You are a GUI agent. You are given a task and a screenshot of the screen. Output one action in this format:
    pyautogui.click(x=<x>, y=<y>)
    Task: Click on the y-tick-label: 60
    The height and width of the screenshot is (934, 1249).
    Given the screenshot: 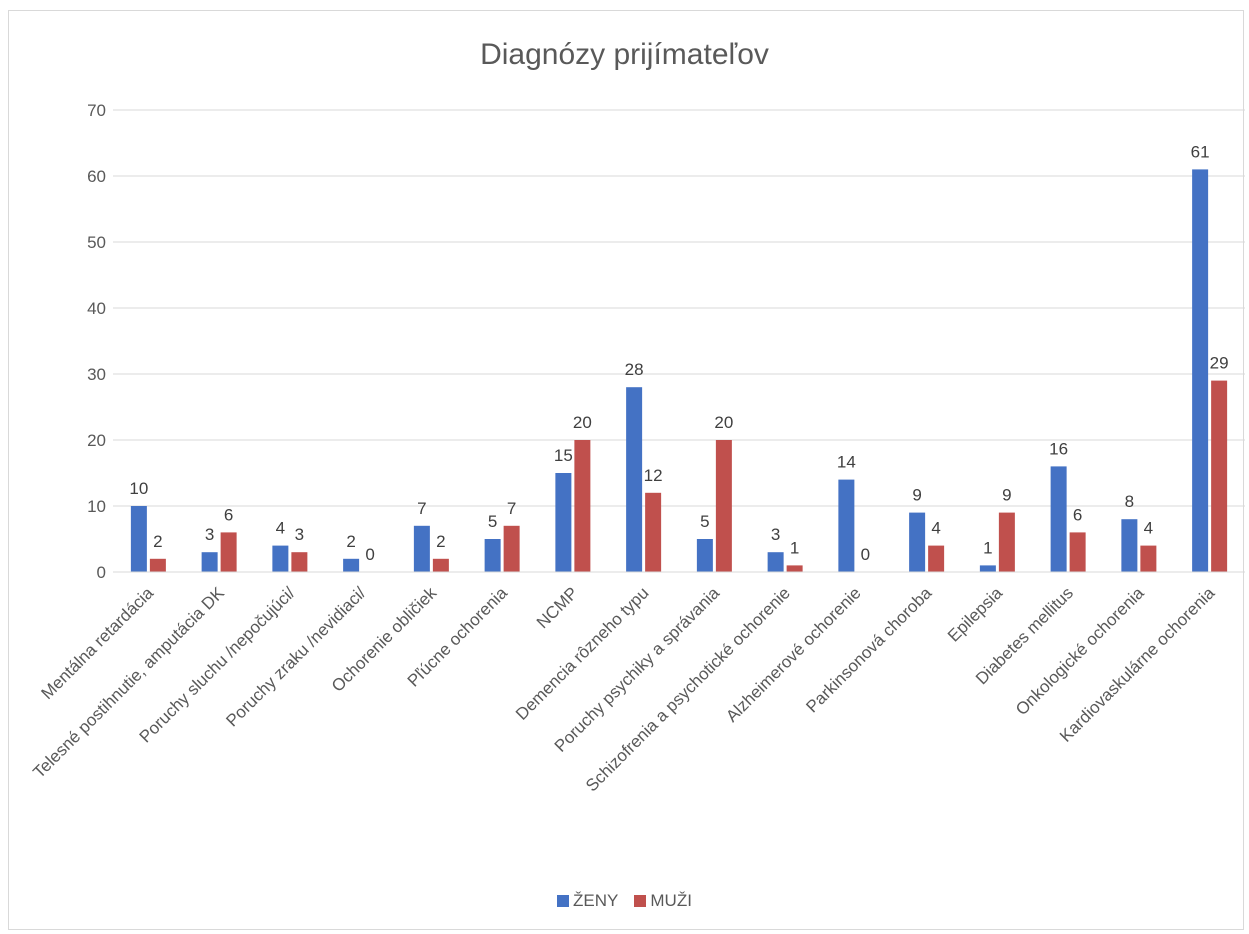 What is the action you would take?
    pyautogui.click(x=96, y=176)
    